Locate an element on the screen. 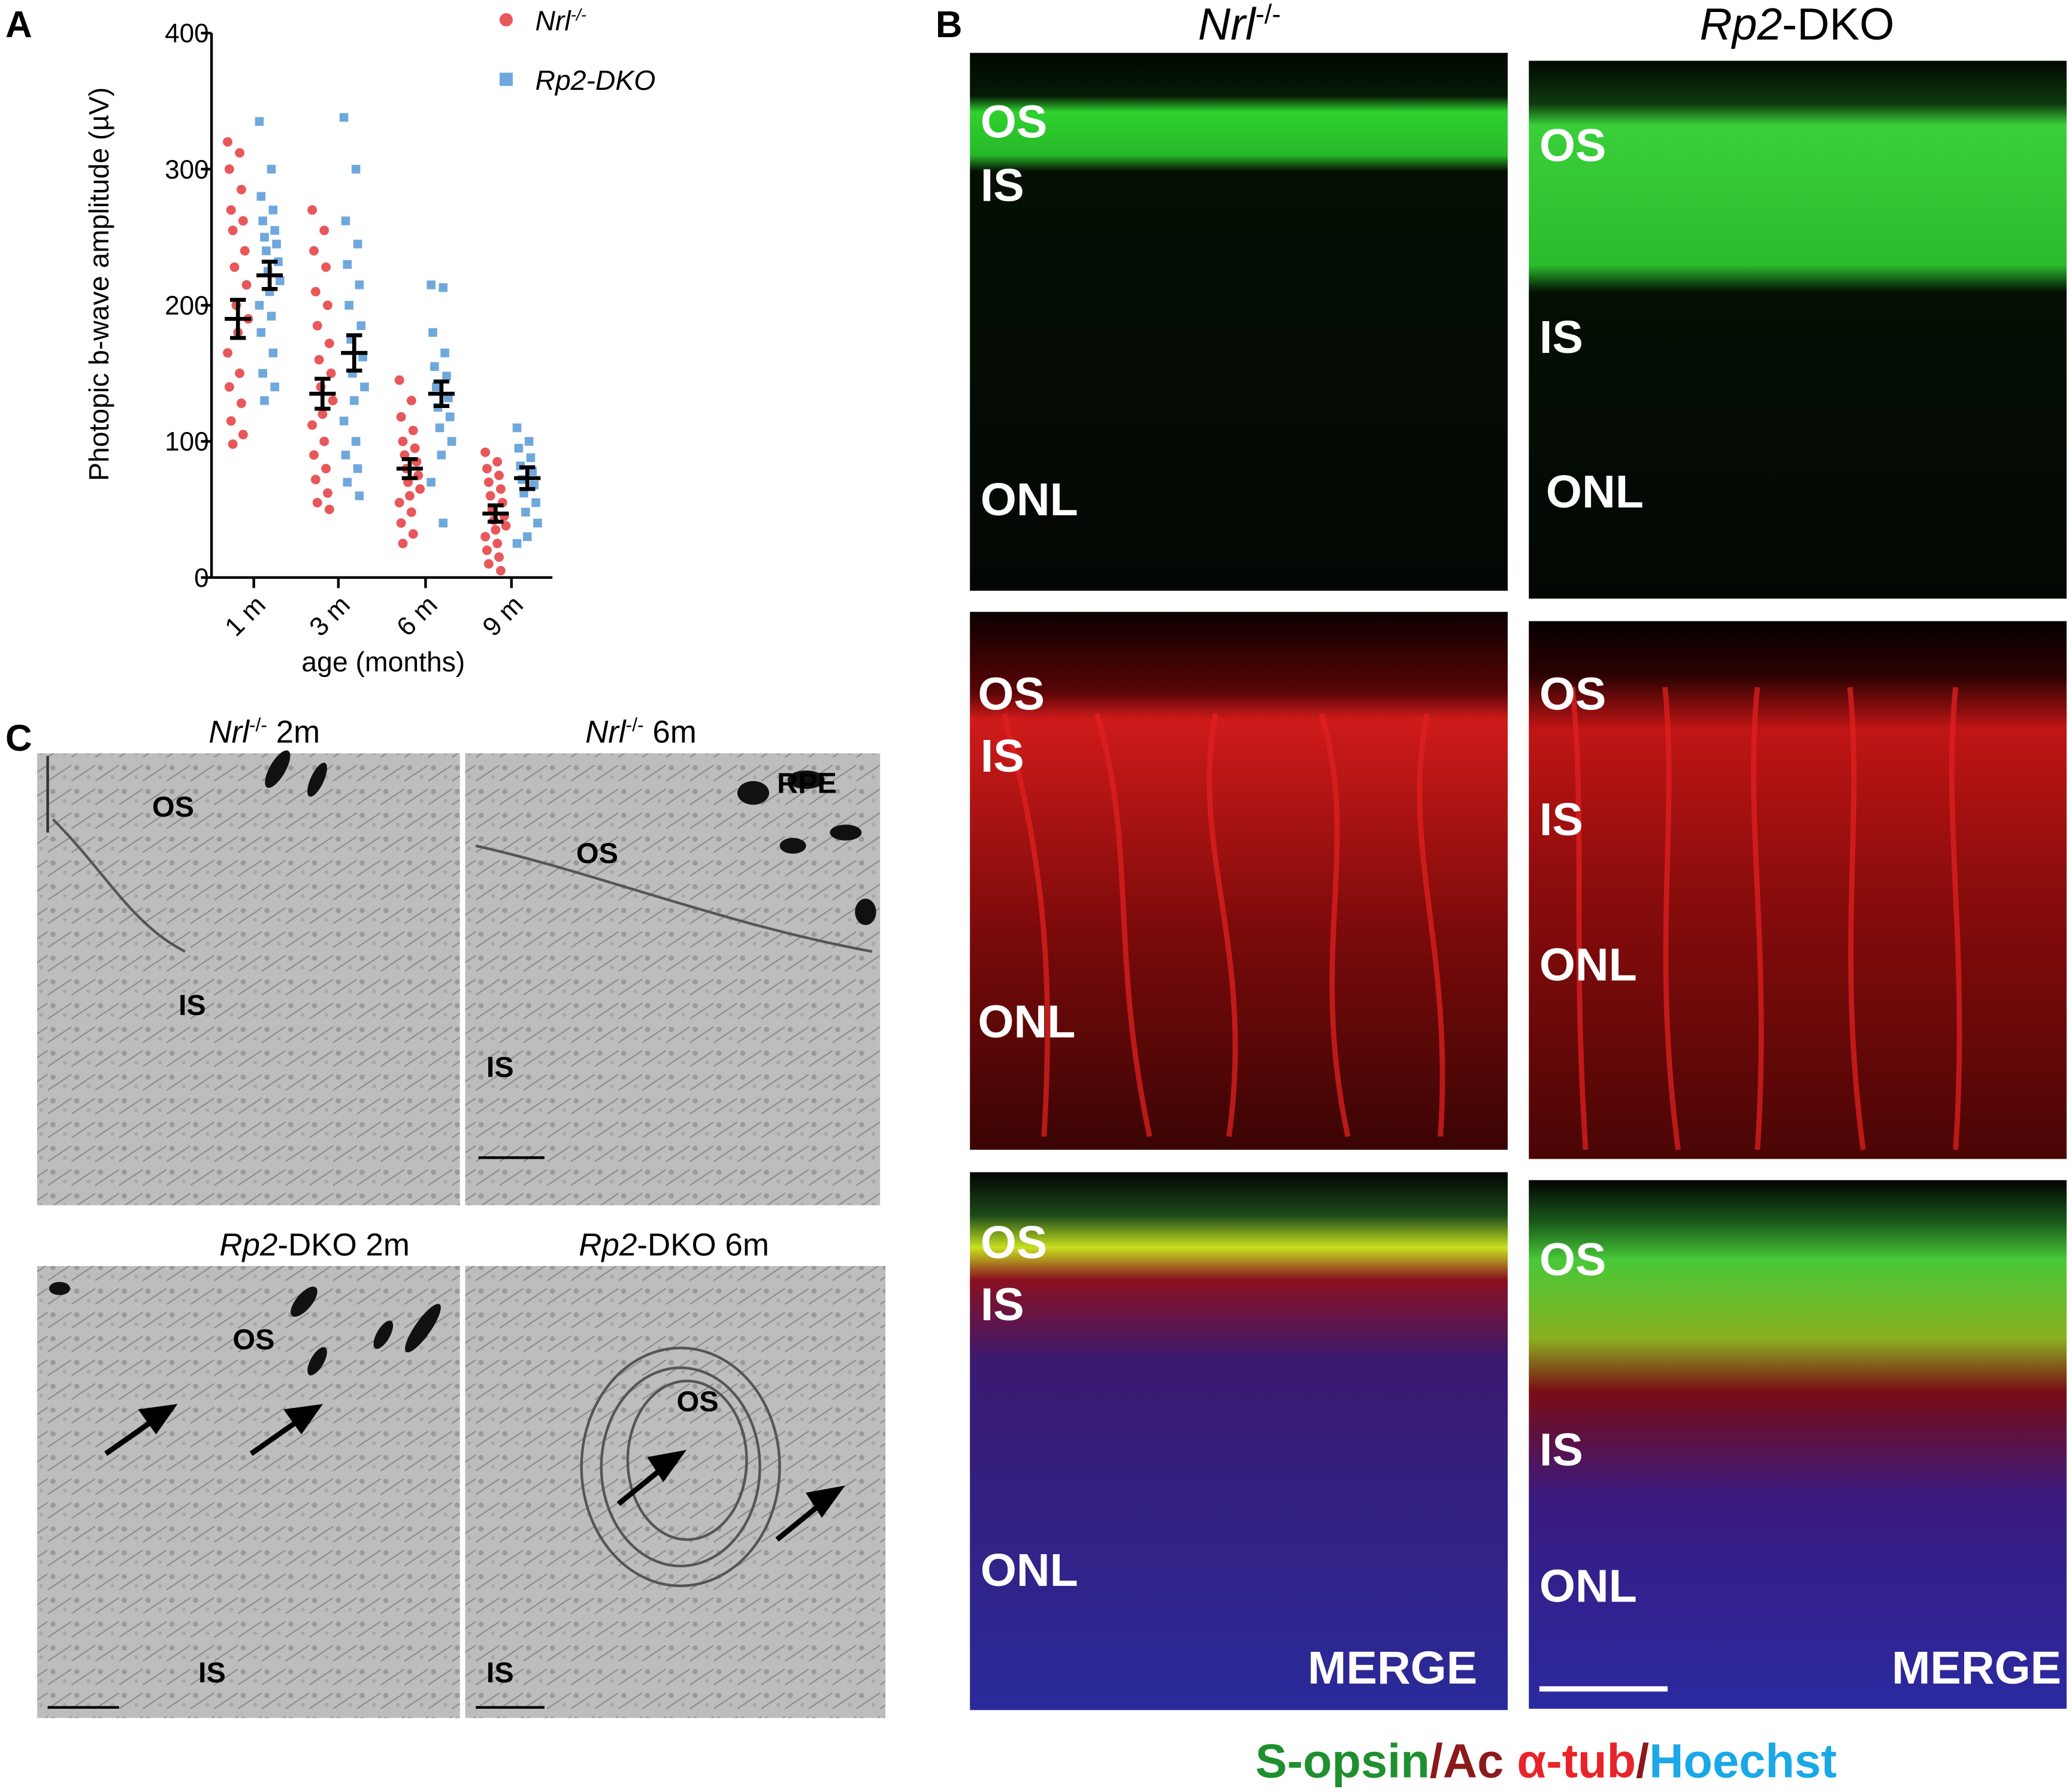 This screenshot has height=1792, width=2072. title: Rp2-DKO 6m is located at coordinates (674, 1244).